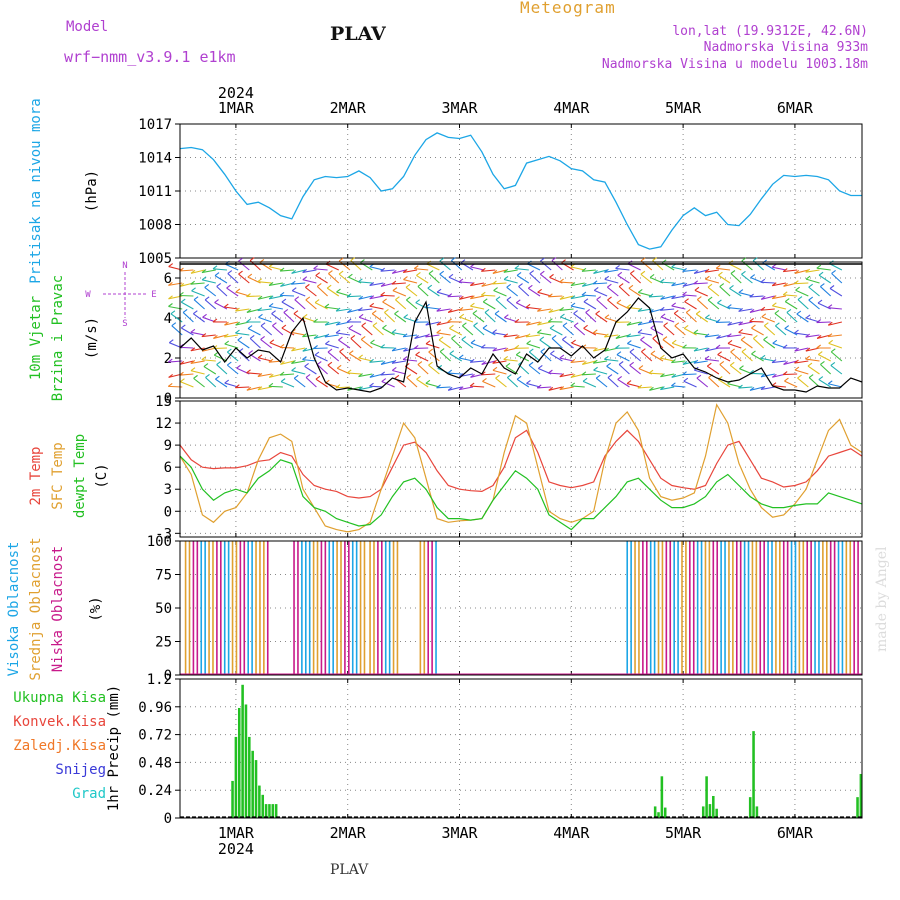  I want to click on temp-line-sfc, so click(521, 468).